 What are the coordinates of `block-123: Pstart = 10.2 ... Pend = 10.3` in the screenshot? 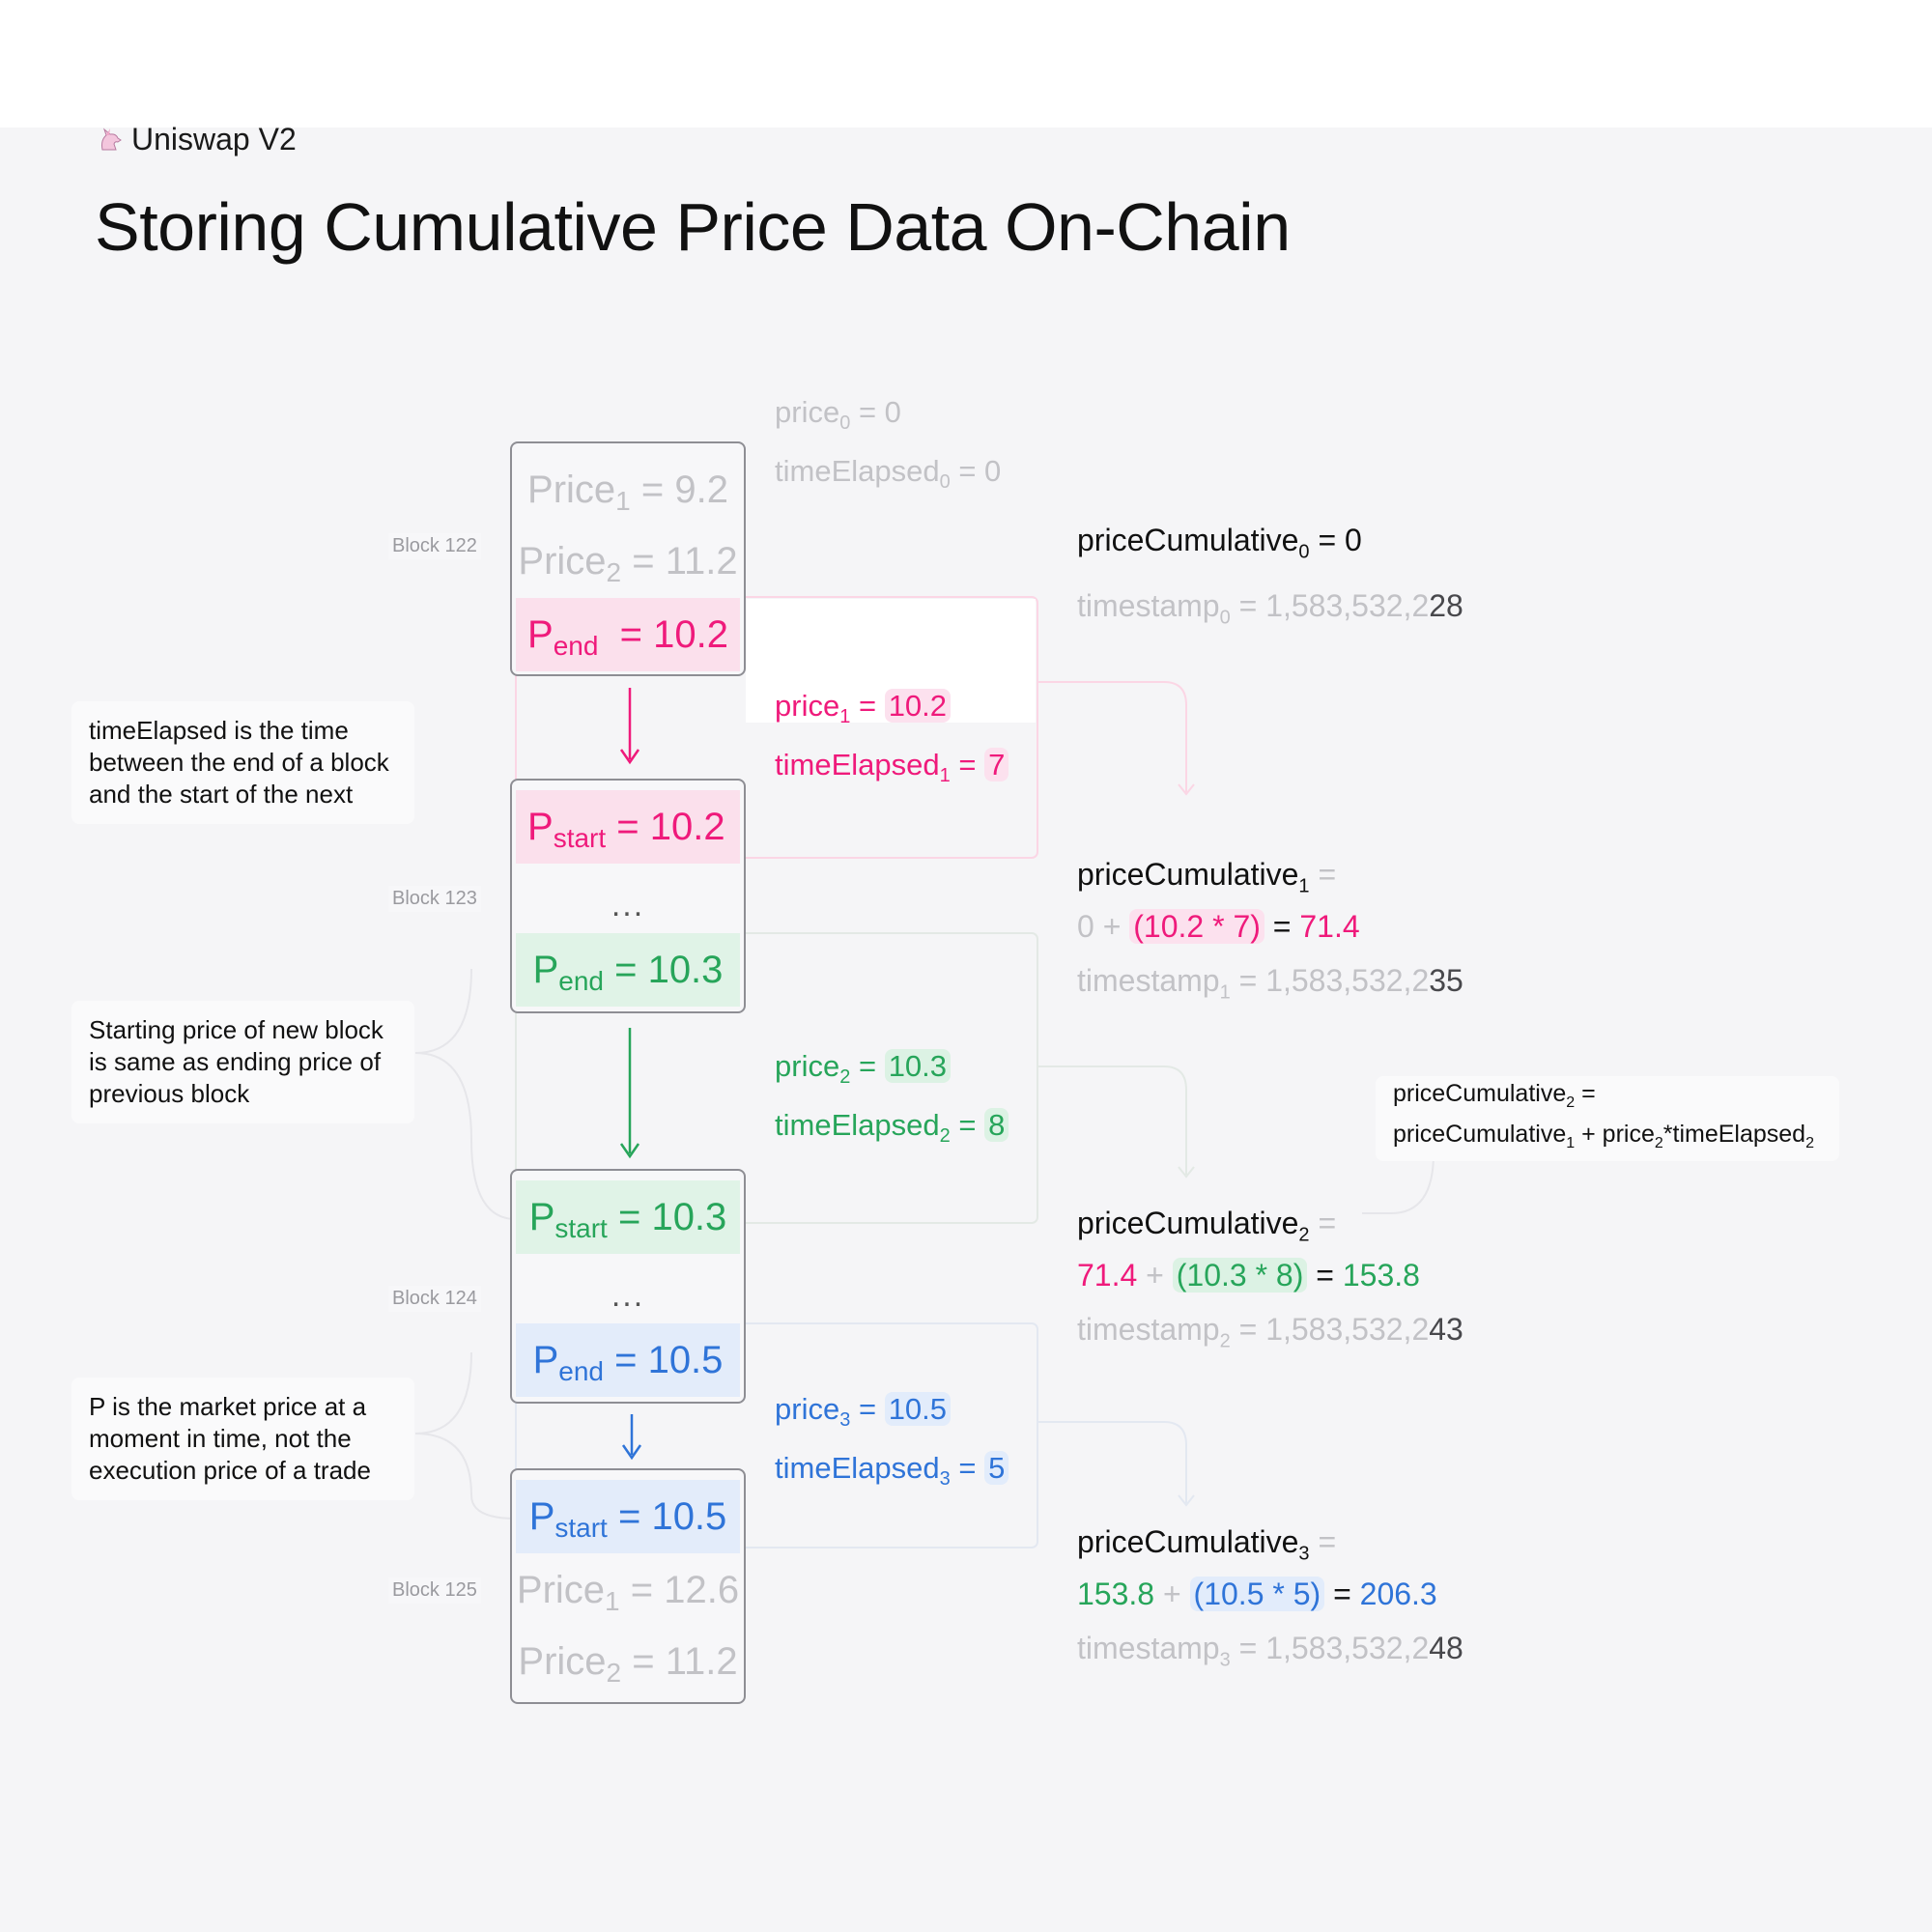 It's located at (628, 896).